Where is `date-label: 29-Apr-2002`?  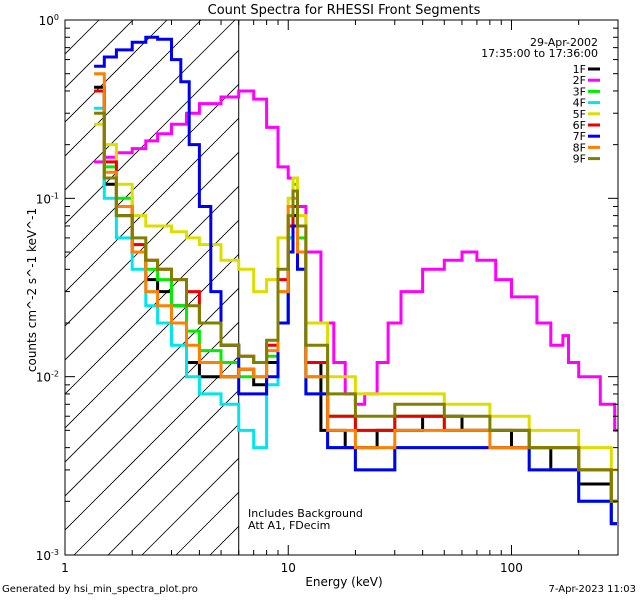 date-label: 29-Apr-2002 is located at coordinates (564, 42).